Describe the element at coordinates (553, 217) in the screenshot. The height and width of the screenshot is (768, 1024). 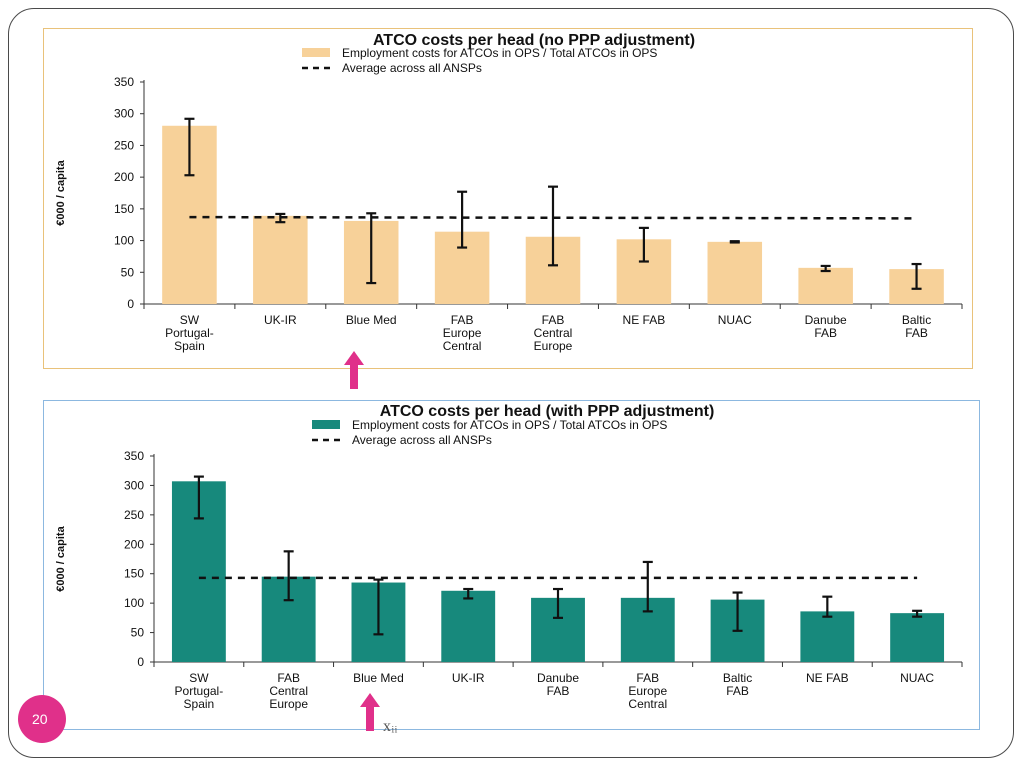
I see `average-line` at that location.